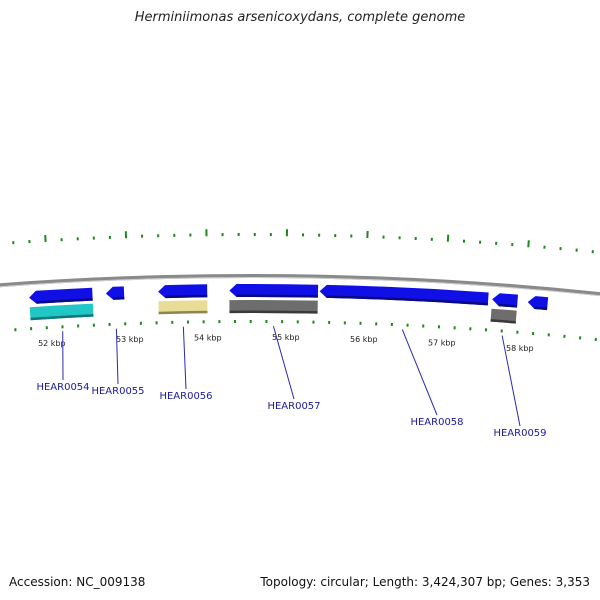  Describe the element at coordinates (528, 244) in the screenshot. I see `outer-major-tick` at that location.